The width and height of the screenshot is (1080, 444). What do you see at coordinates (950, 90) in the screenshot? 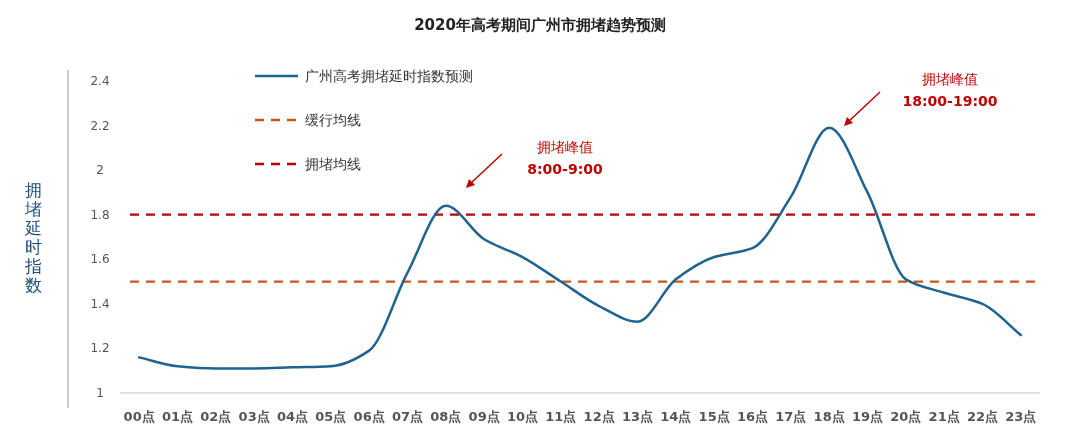
I see `annotation: 拥堵峰值 18:00-19:00` at bounding box center [950, 90].